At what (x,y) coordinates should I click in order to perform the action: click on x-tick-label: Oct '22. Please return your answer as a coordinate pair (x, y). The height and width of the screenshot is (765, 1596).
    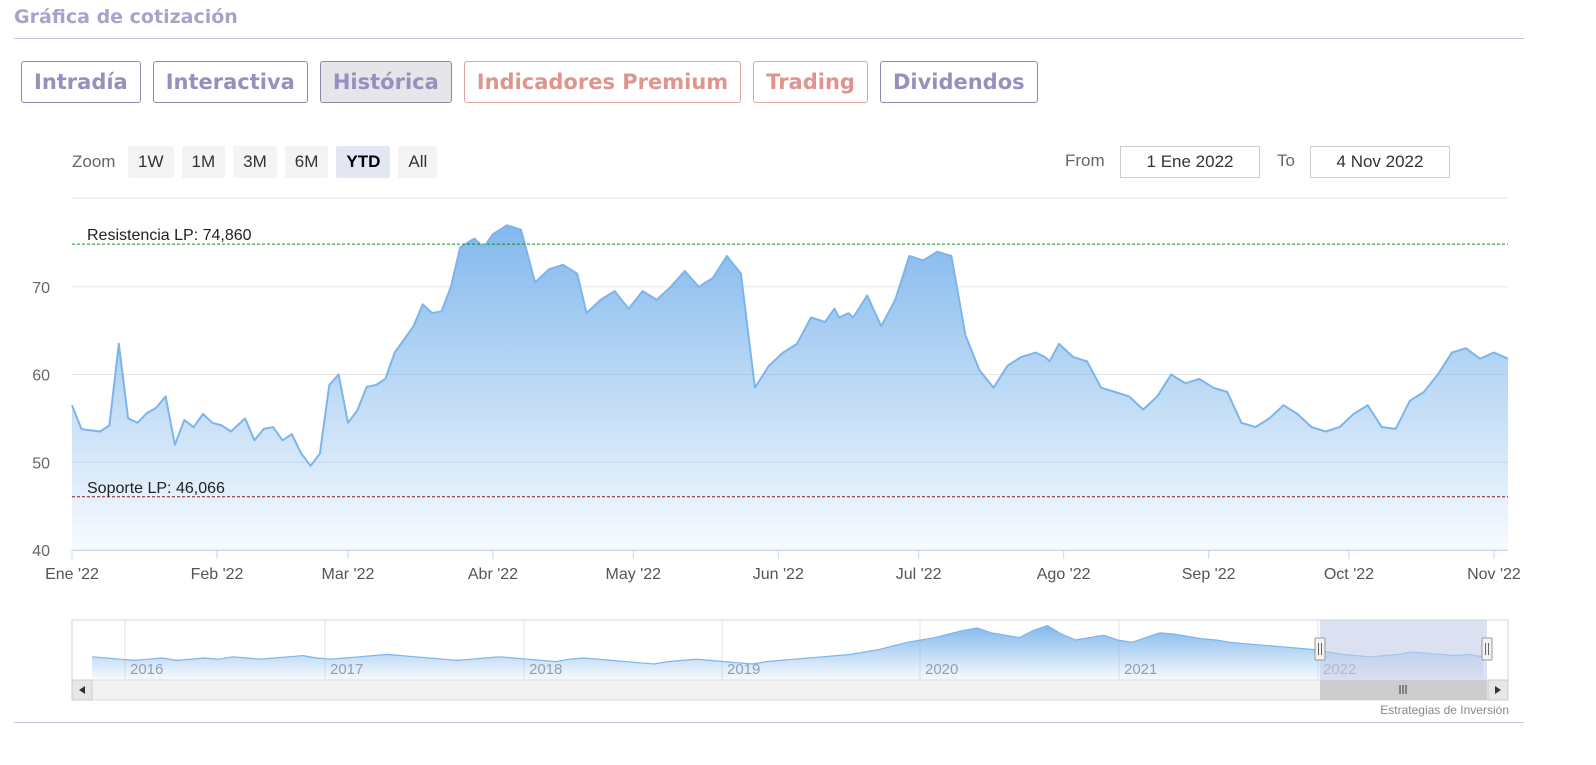
    Looking at the image, I should click on (1349, 574).